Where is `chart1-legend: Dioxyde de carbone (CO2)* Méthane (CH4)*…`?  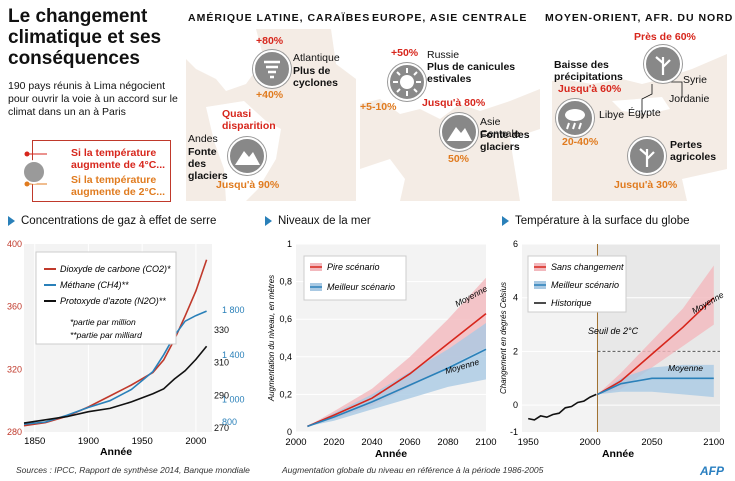 chart1-legend: Dioxyde de carbone (CO2)* Méthane (CH4)*… is located at coordinates (106, 298).